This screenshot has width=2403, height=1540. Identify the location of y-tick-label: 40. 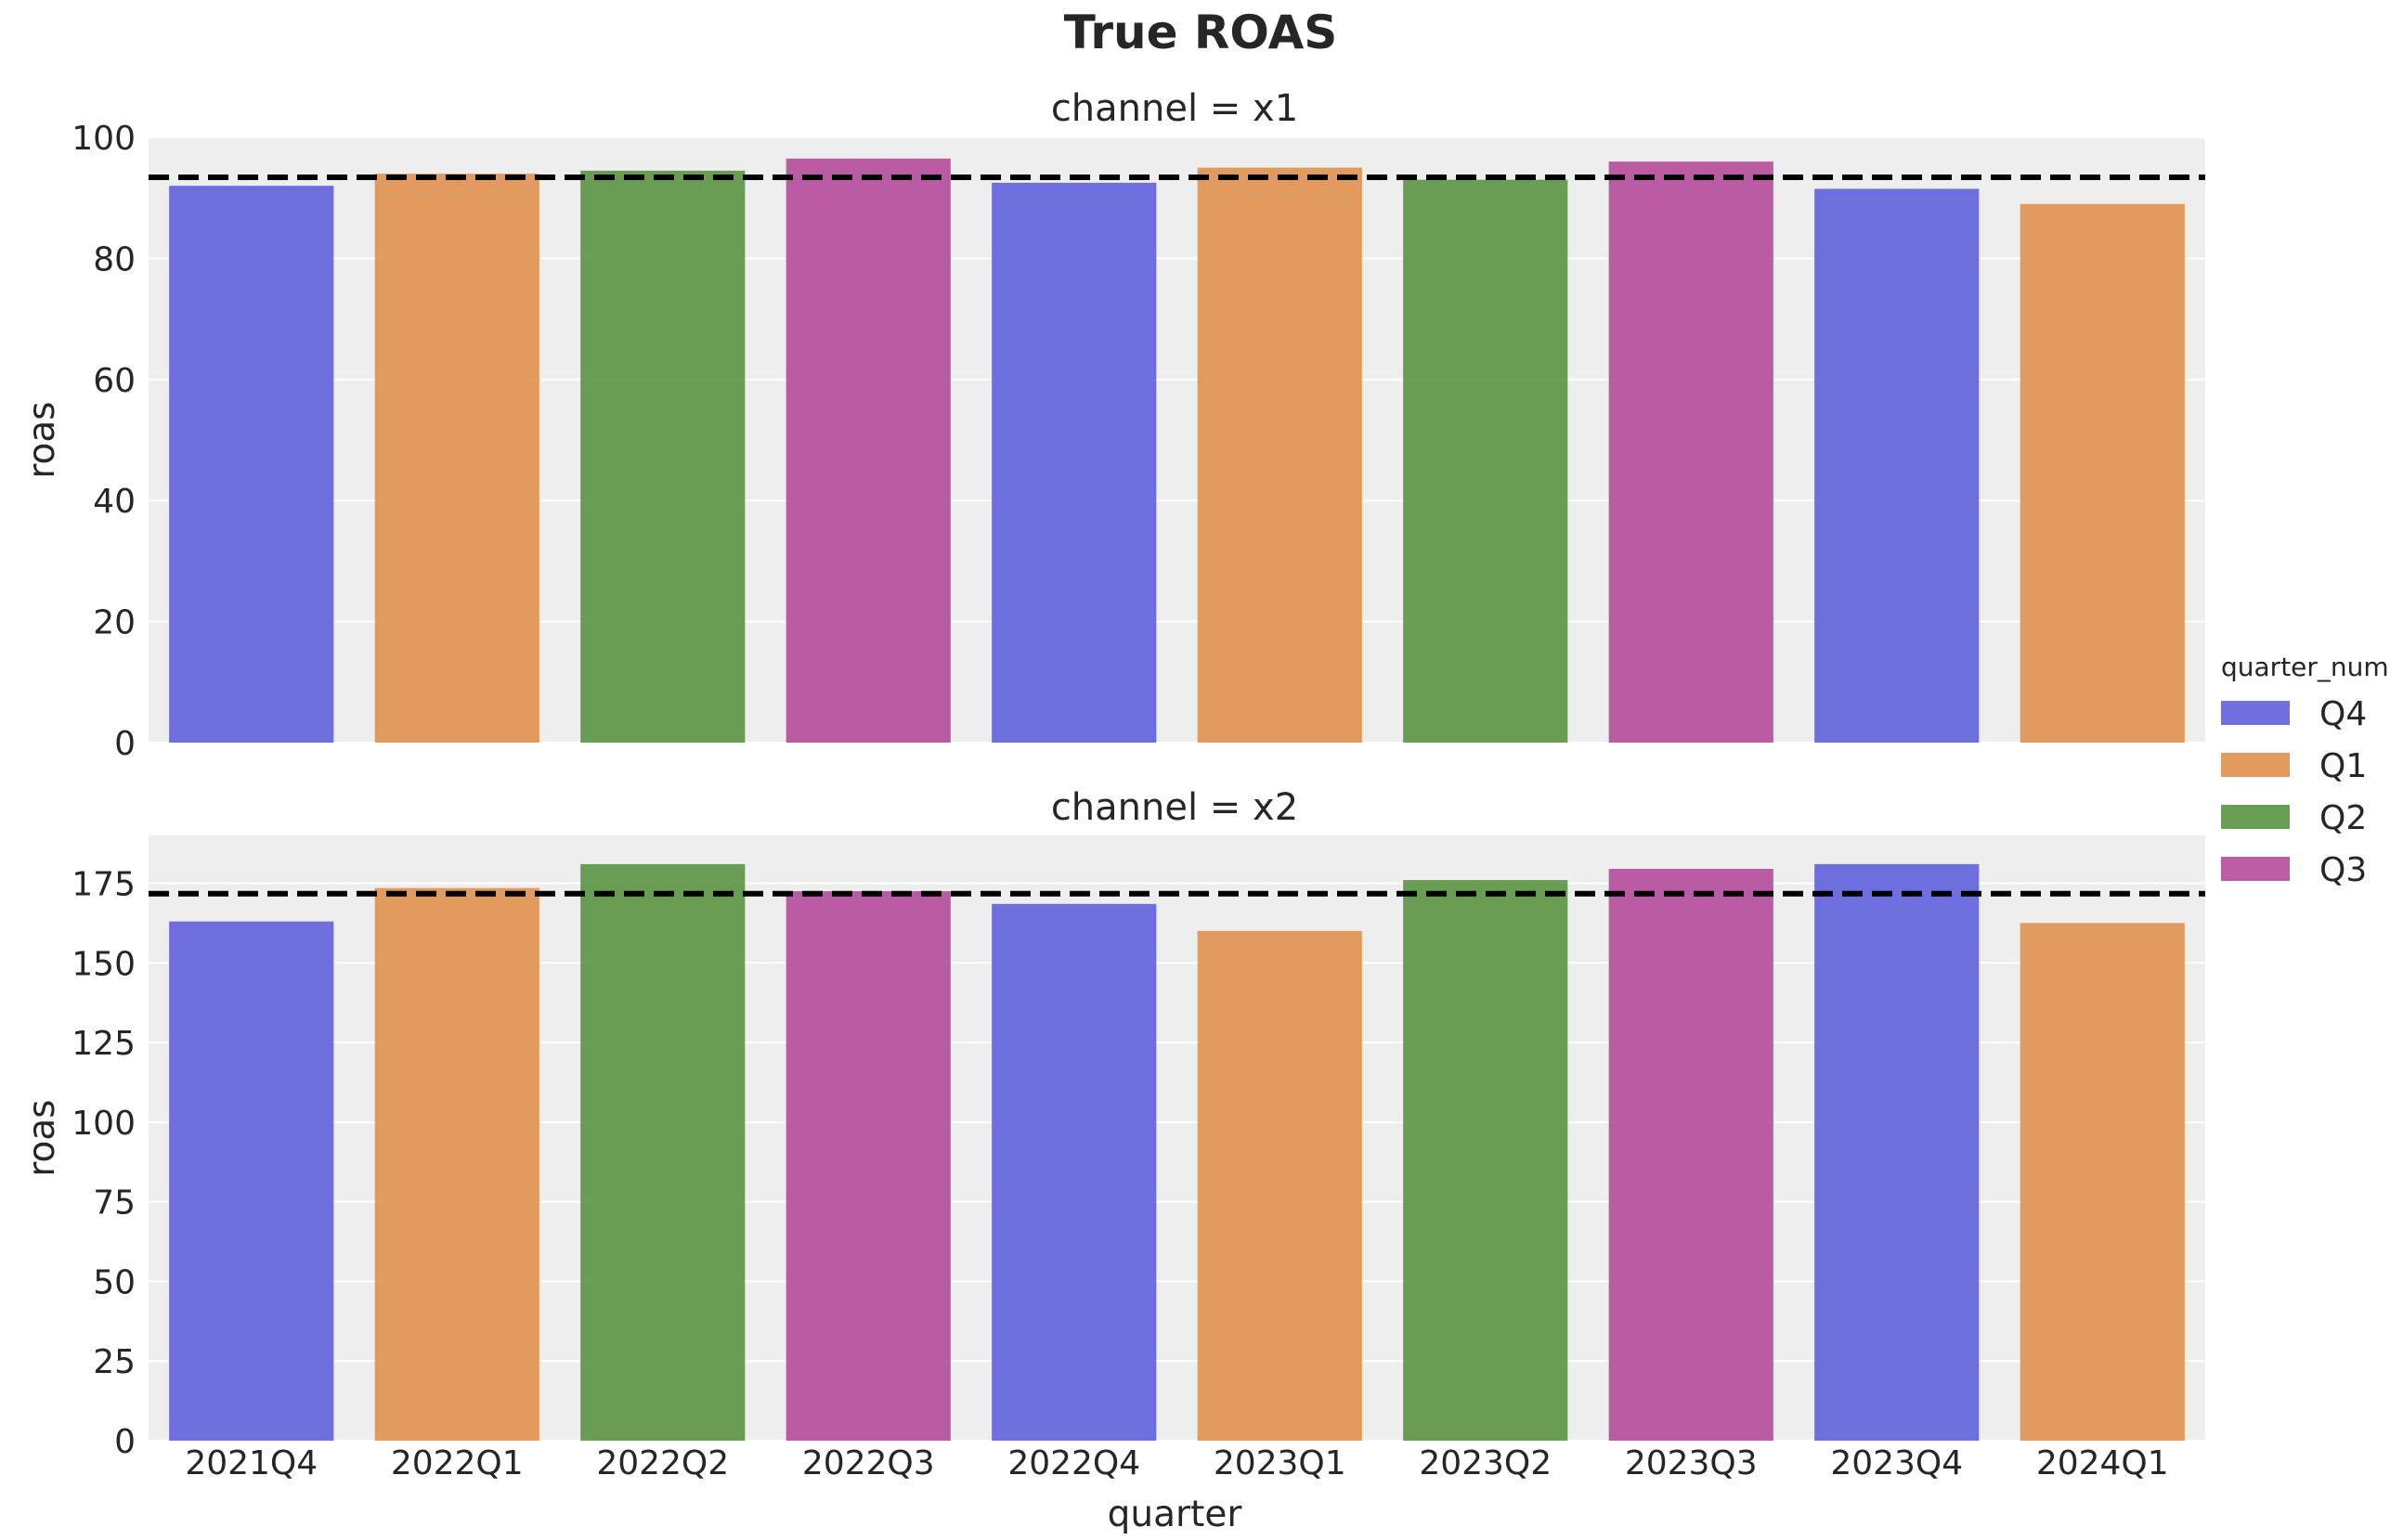
(115, 502).